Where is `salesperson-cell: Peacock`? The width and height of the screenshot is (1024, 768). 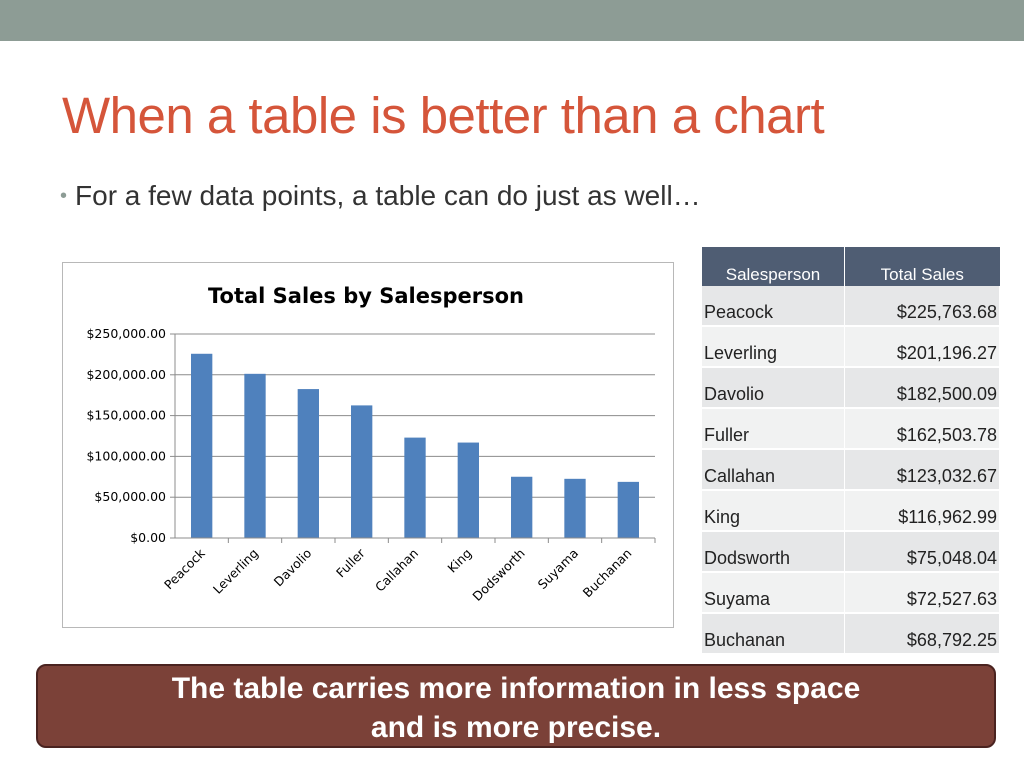 salesperson-cell: Peacock is located at coordinates (773, 306).